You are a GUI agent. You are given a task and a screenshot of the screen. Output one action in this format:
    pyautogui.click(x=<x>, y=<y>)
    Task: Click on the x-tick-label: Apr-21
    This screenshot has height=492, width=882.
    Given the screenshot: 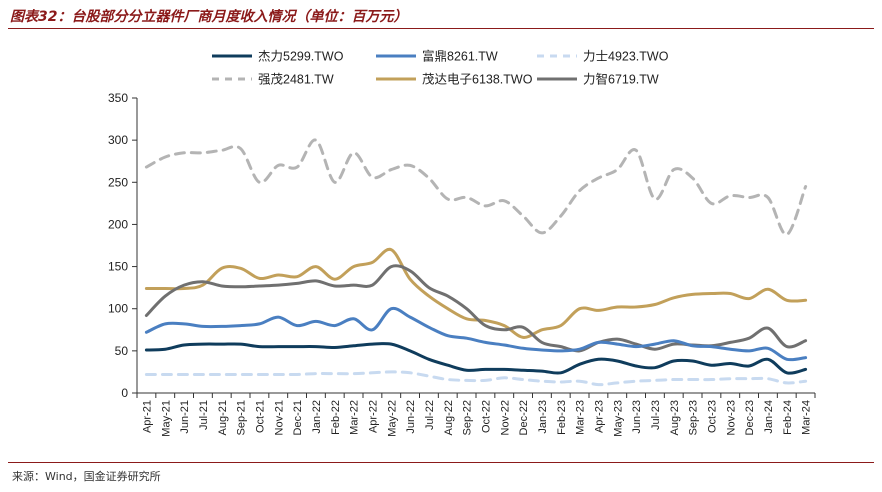 What is the action you would take?
    pyautogui.click(x=147, y=416)
    